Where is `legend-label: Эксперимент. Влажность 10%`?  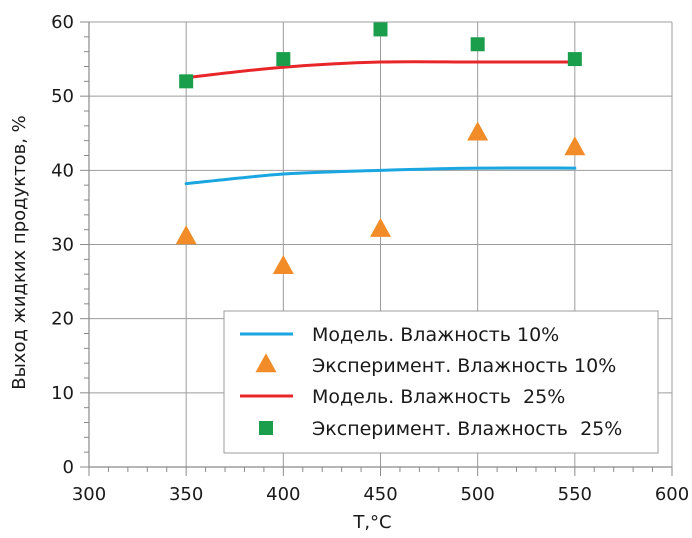 legend-label: Эксперимент. Влажность 10% is located at coordinates (464, 366).